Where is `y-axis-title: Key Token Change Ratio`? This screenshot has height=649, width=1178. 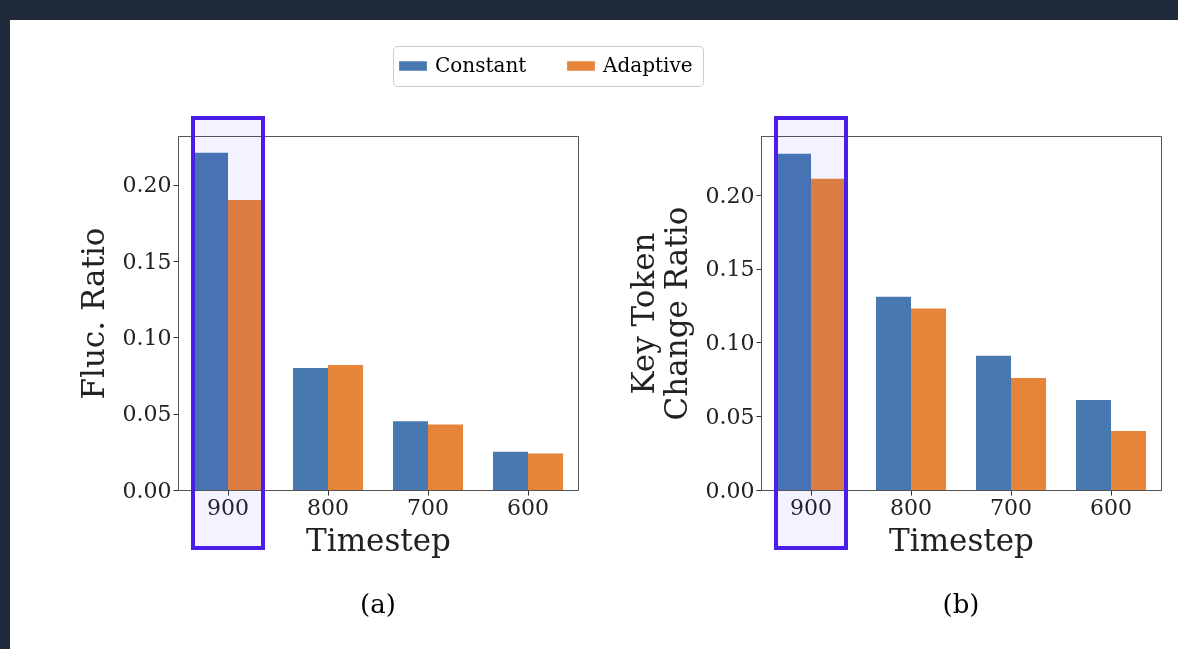 y-axis-title: Key Token Change Ratio is located at coordinates (659, 313).